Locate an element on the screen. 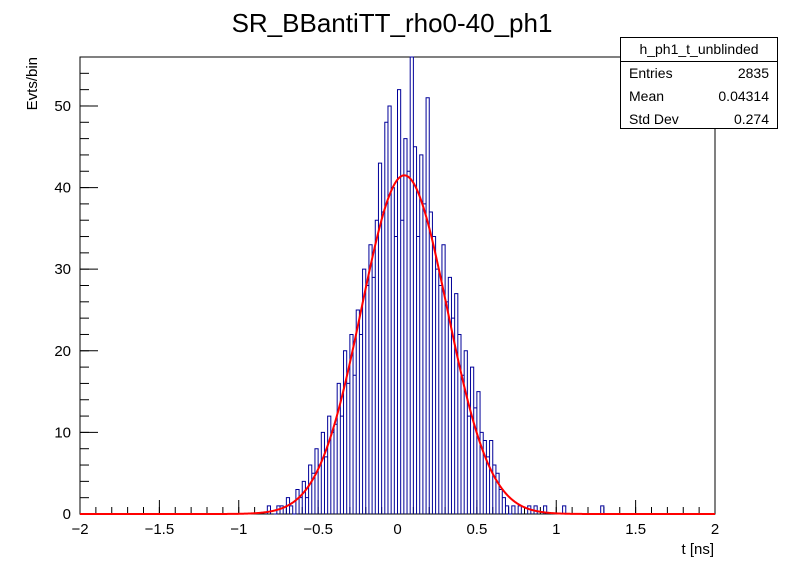 The width and height of the screenshot is (796, 572). y-tick-label: 10 is located at coordinates (62, 432).